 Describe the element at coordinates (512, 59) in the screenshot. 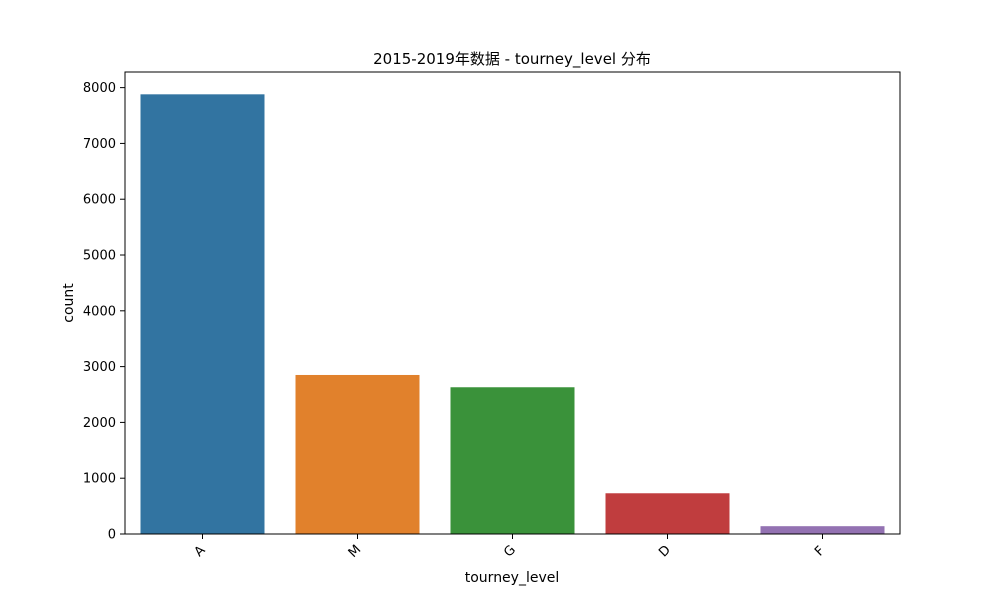

I see `chart-title: 2015-2019年数据 - tourney_level 分布` at that location.